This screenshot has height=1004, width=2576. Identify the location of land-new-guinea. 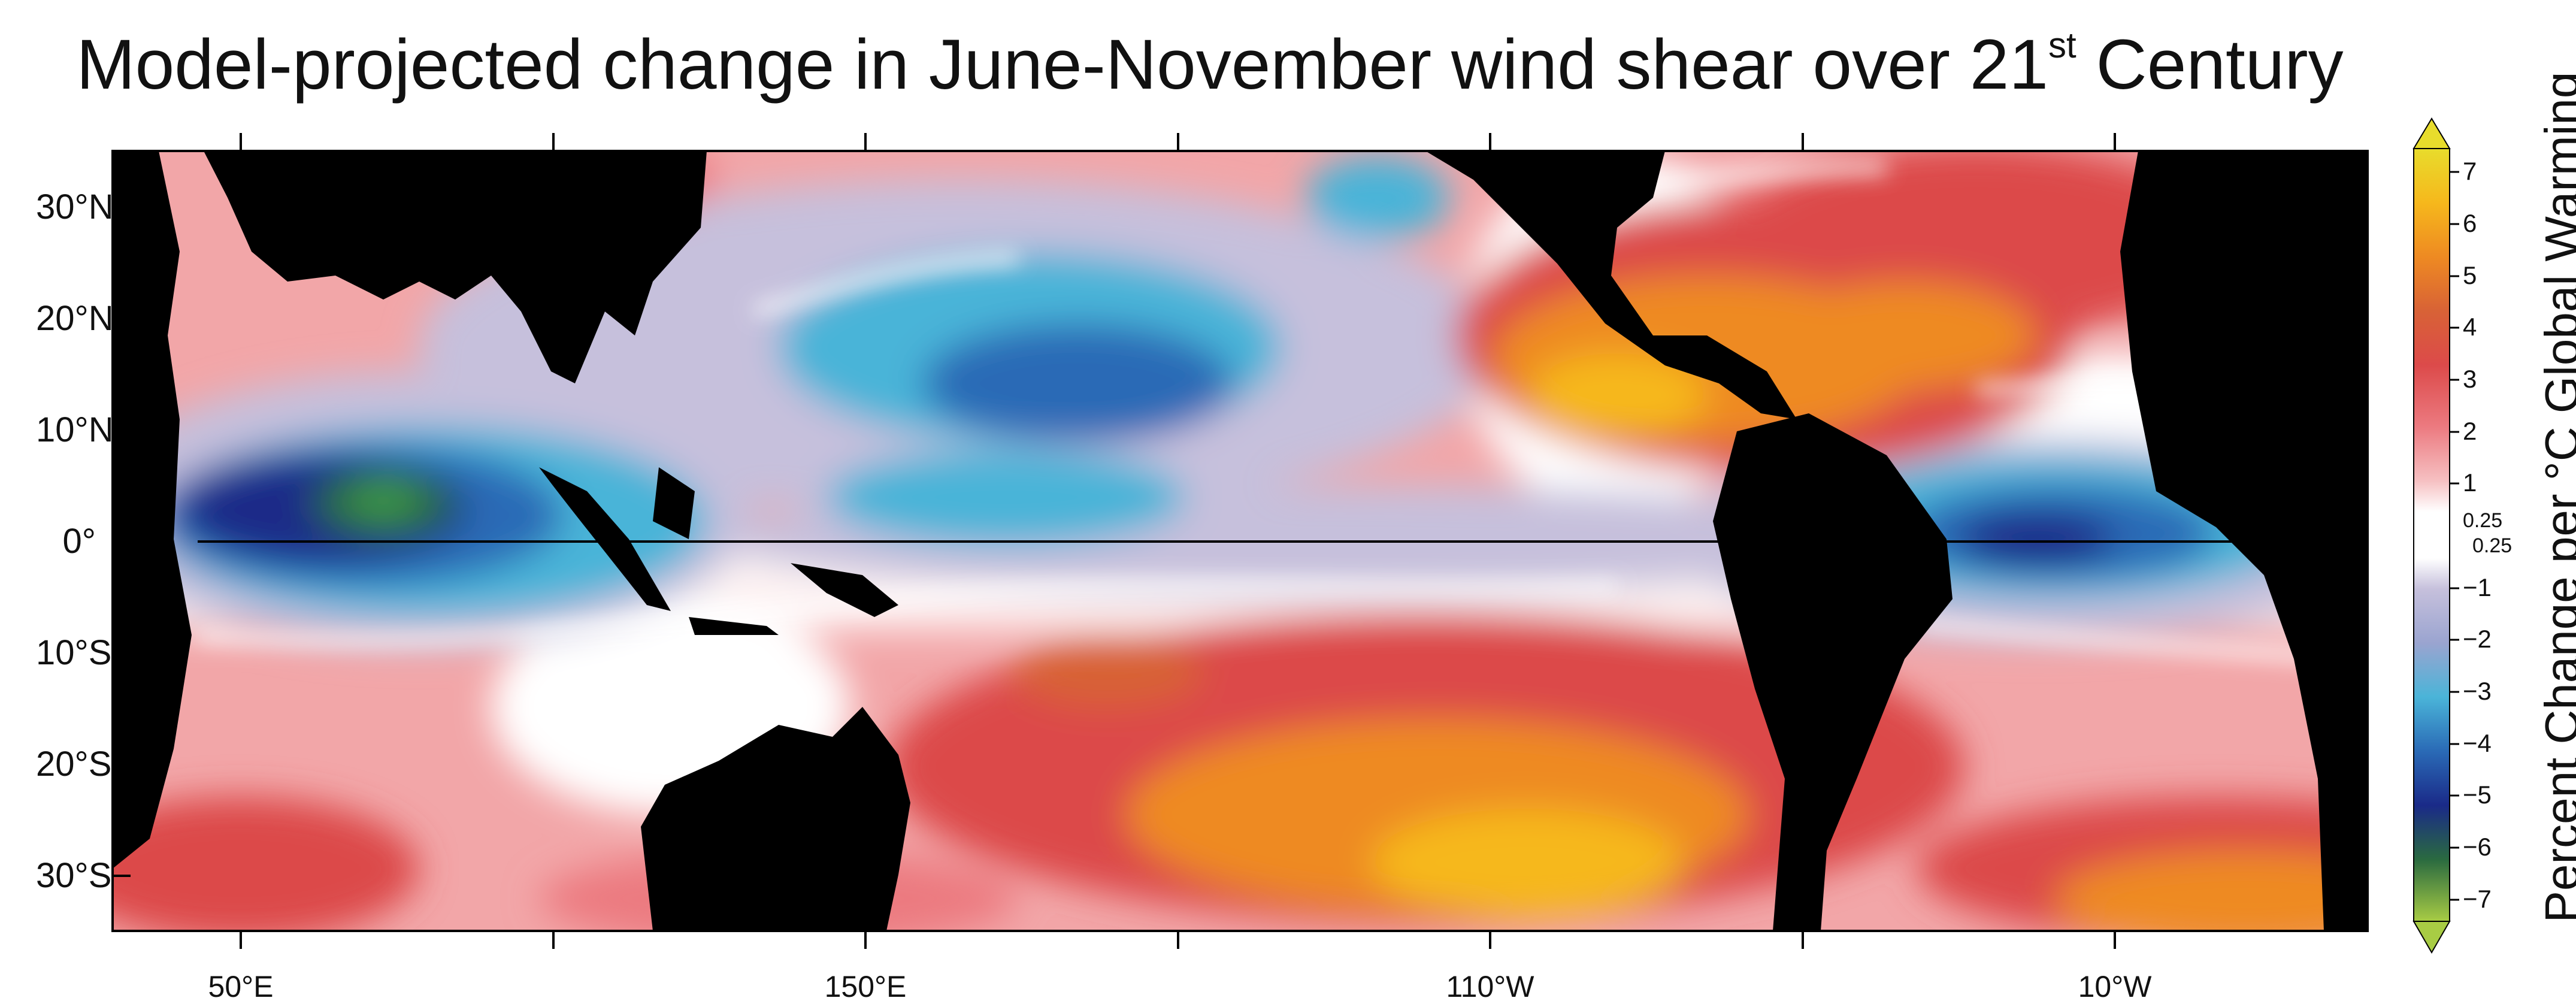
(844, 590).